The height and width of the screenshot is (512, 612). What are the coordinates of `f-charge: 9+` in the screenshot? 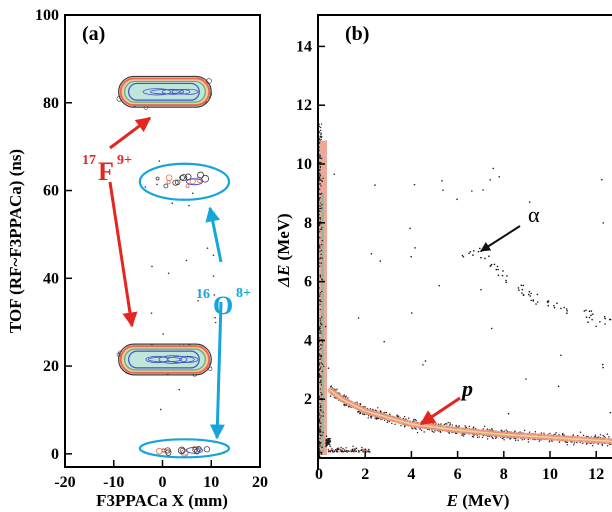 It's located at (124, 160).